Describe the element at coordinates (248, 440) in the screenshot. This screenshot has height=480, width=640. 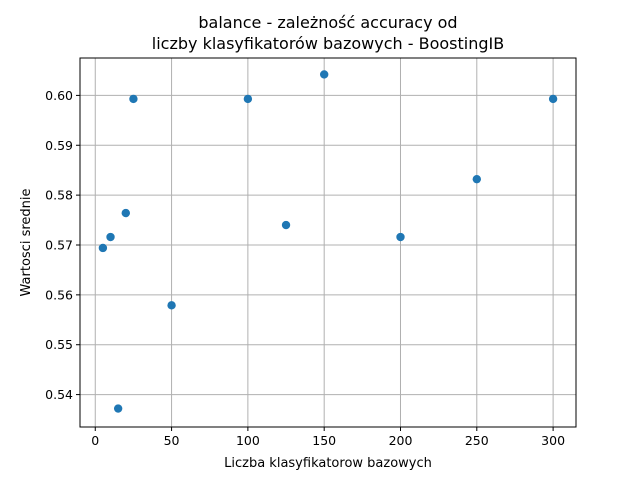
I see `x-tick-label: 100` at that location.